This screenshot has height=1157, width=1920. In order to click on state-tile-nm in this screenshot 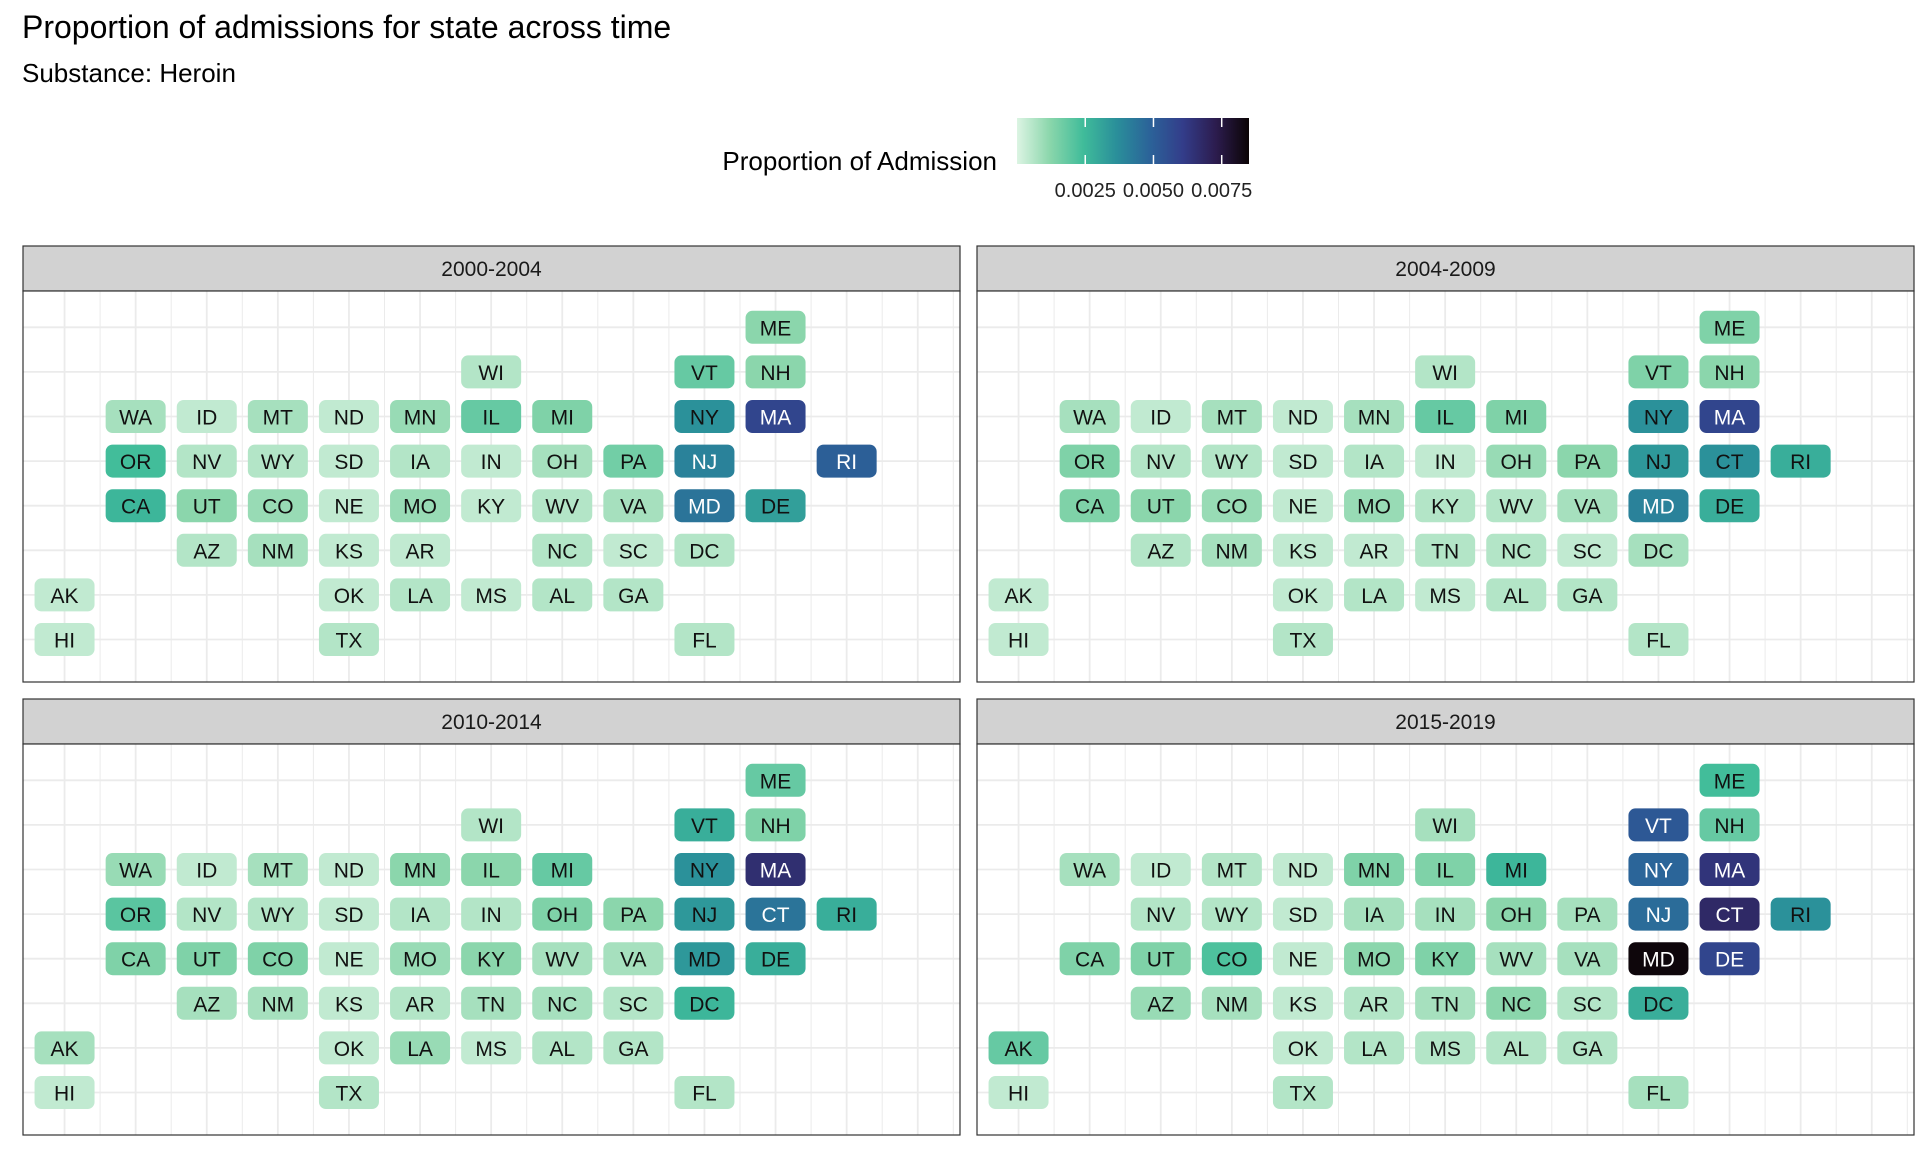, I will do `click(277, 550)`.